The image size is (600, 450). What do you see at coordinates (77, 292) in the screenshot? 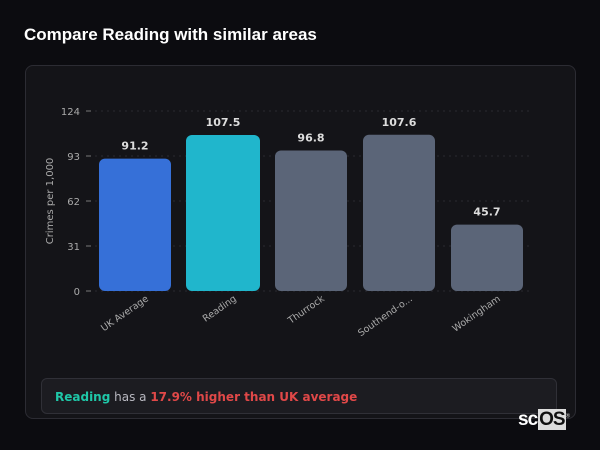
I see `y-tick-label: 0` at bounding box center [77, 292].